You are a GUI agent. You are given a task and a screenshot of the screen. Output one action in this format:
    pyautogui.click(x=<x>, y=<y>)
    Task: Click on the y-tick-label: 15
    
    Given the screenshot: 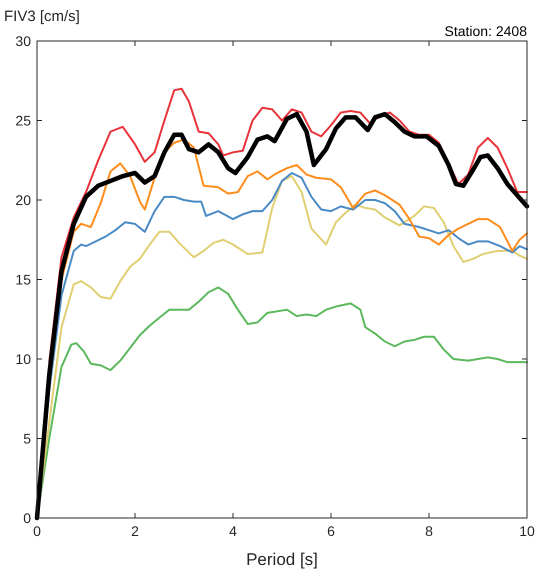 What is the action you would take?
    pyautogui.click(x=23, y=280)
    